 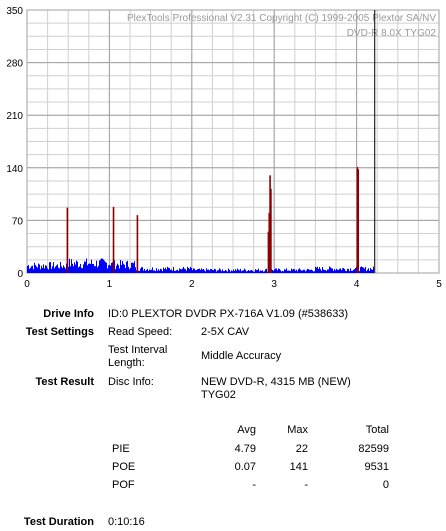 I want to click on stats-row-poe-name: POE, so click(x=124, y=467).